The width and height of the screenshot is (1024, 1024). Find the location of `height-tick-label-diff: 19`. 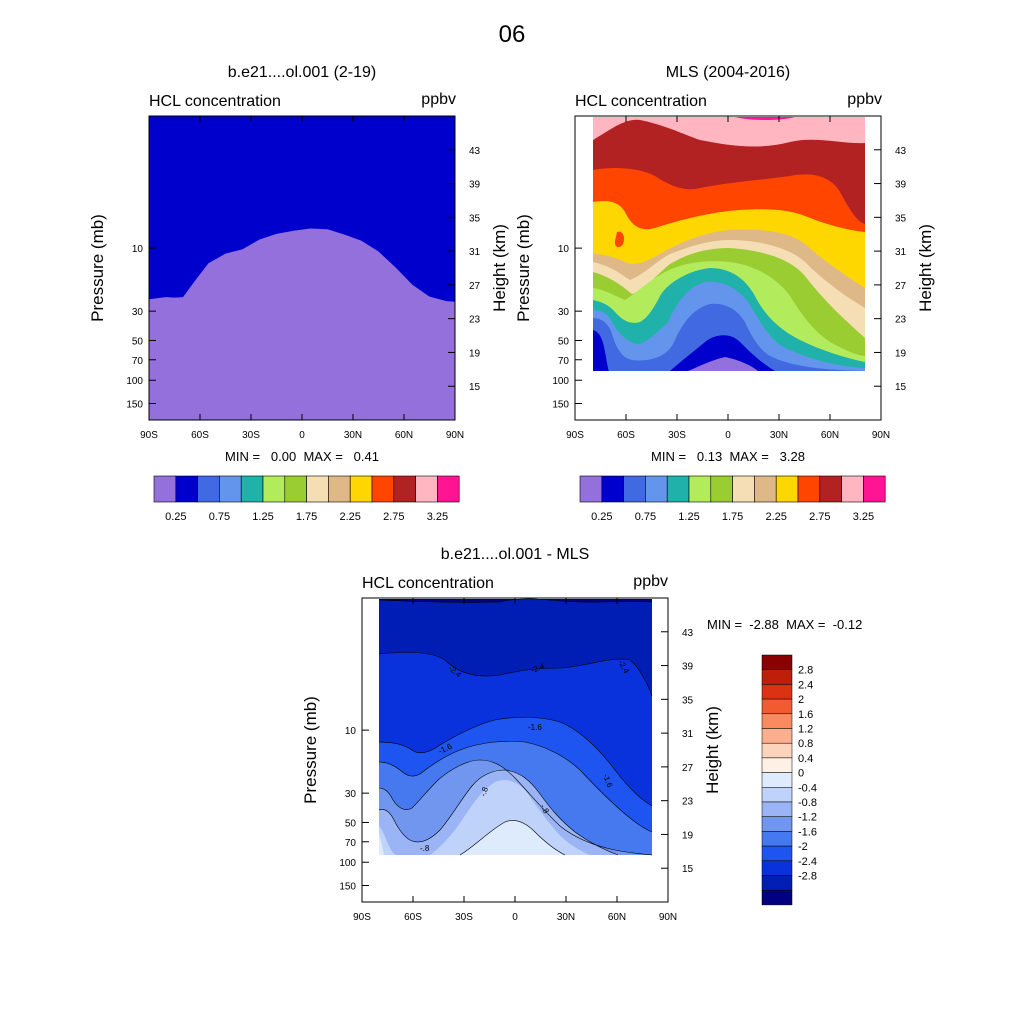

height-tick-label-diff: 19 is located at coordinates (688, 835).